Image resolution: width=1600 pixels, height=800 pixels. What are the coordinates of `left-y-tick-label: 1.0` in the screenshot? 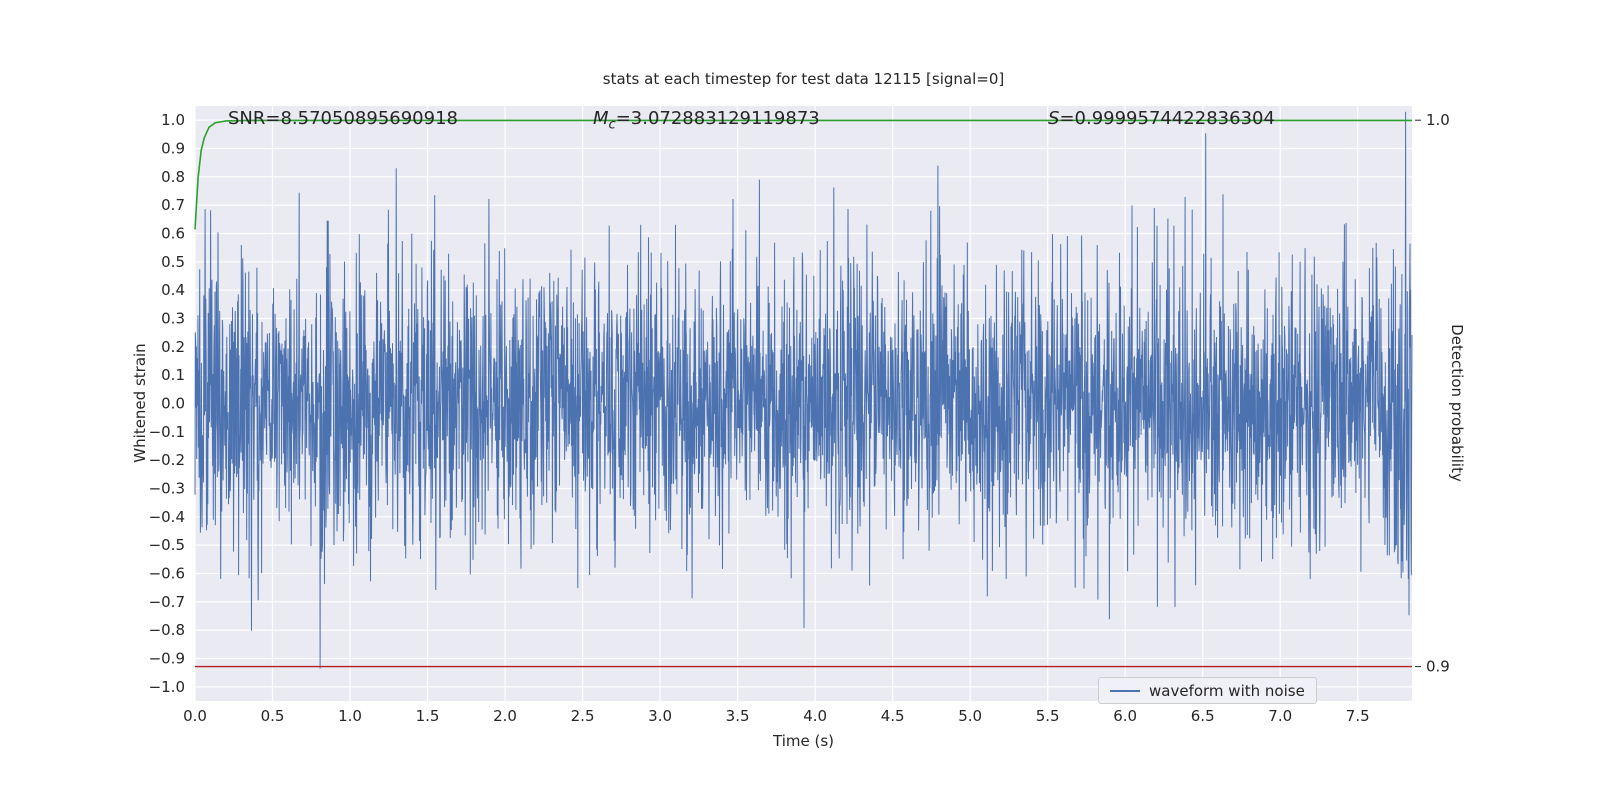 It's located at (173, 120).